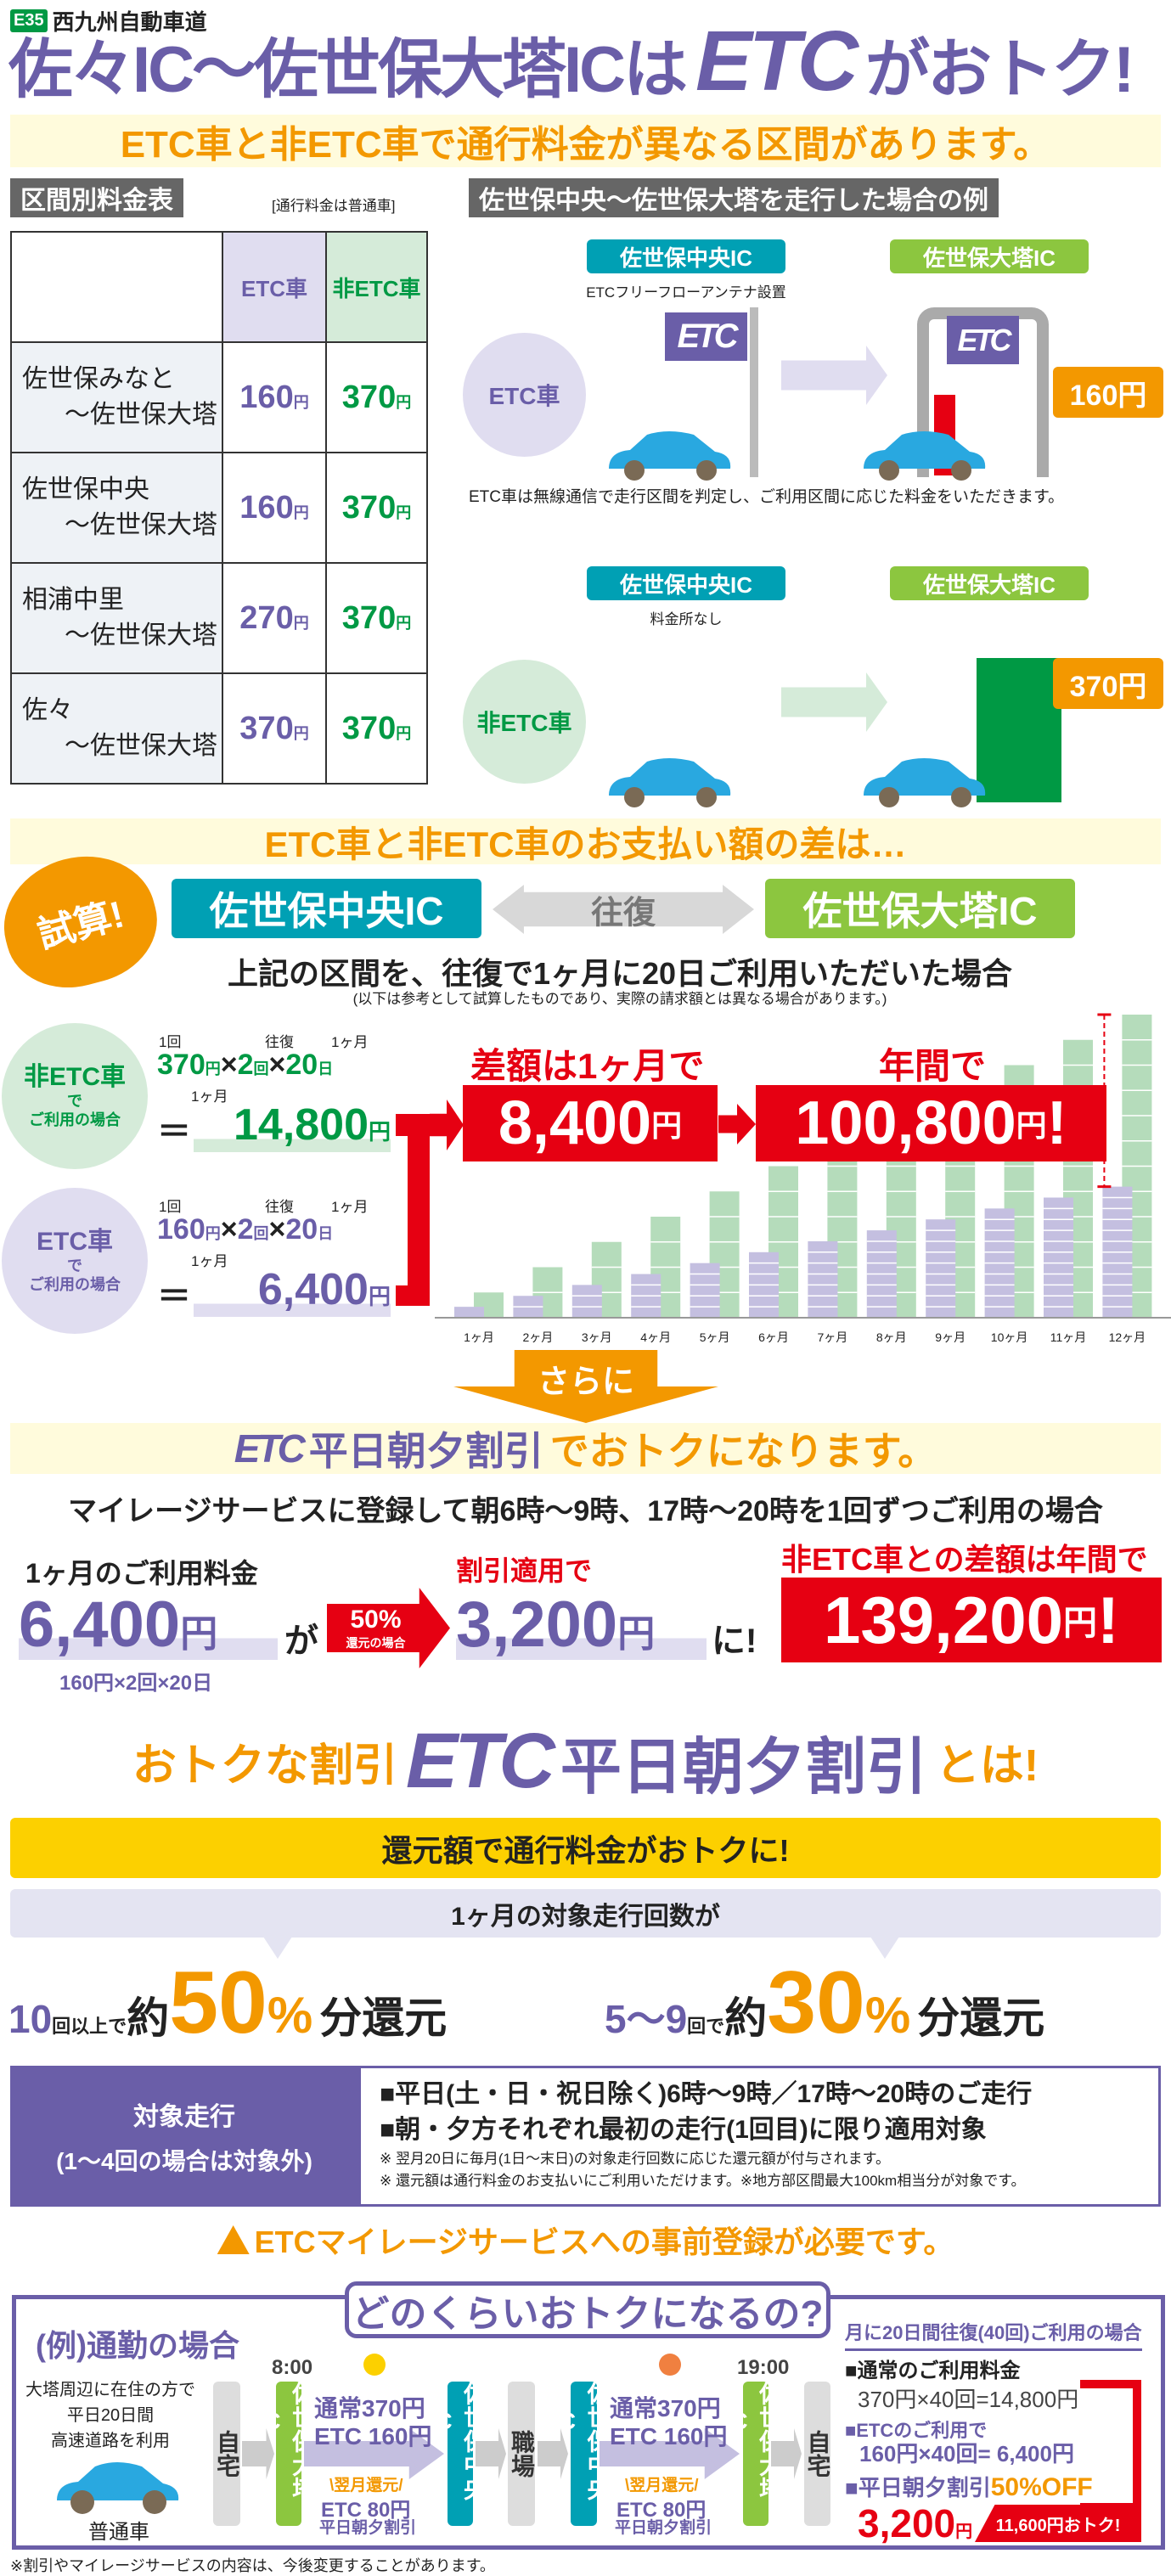 The height and width of the screenshot is (2576, 1171). What do you see at coordinates (1110, 2445) in the screenshot?
I see `savings-bracket` at bounding box center [1110, 2445].